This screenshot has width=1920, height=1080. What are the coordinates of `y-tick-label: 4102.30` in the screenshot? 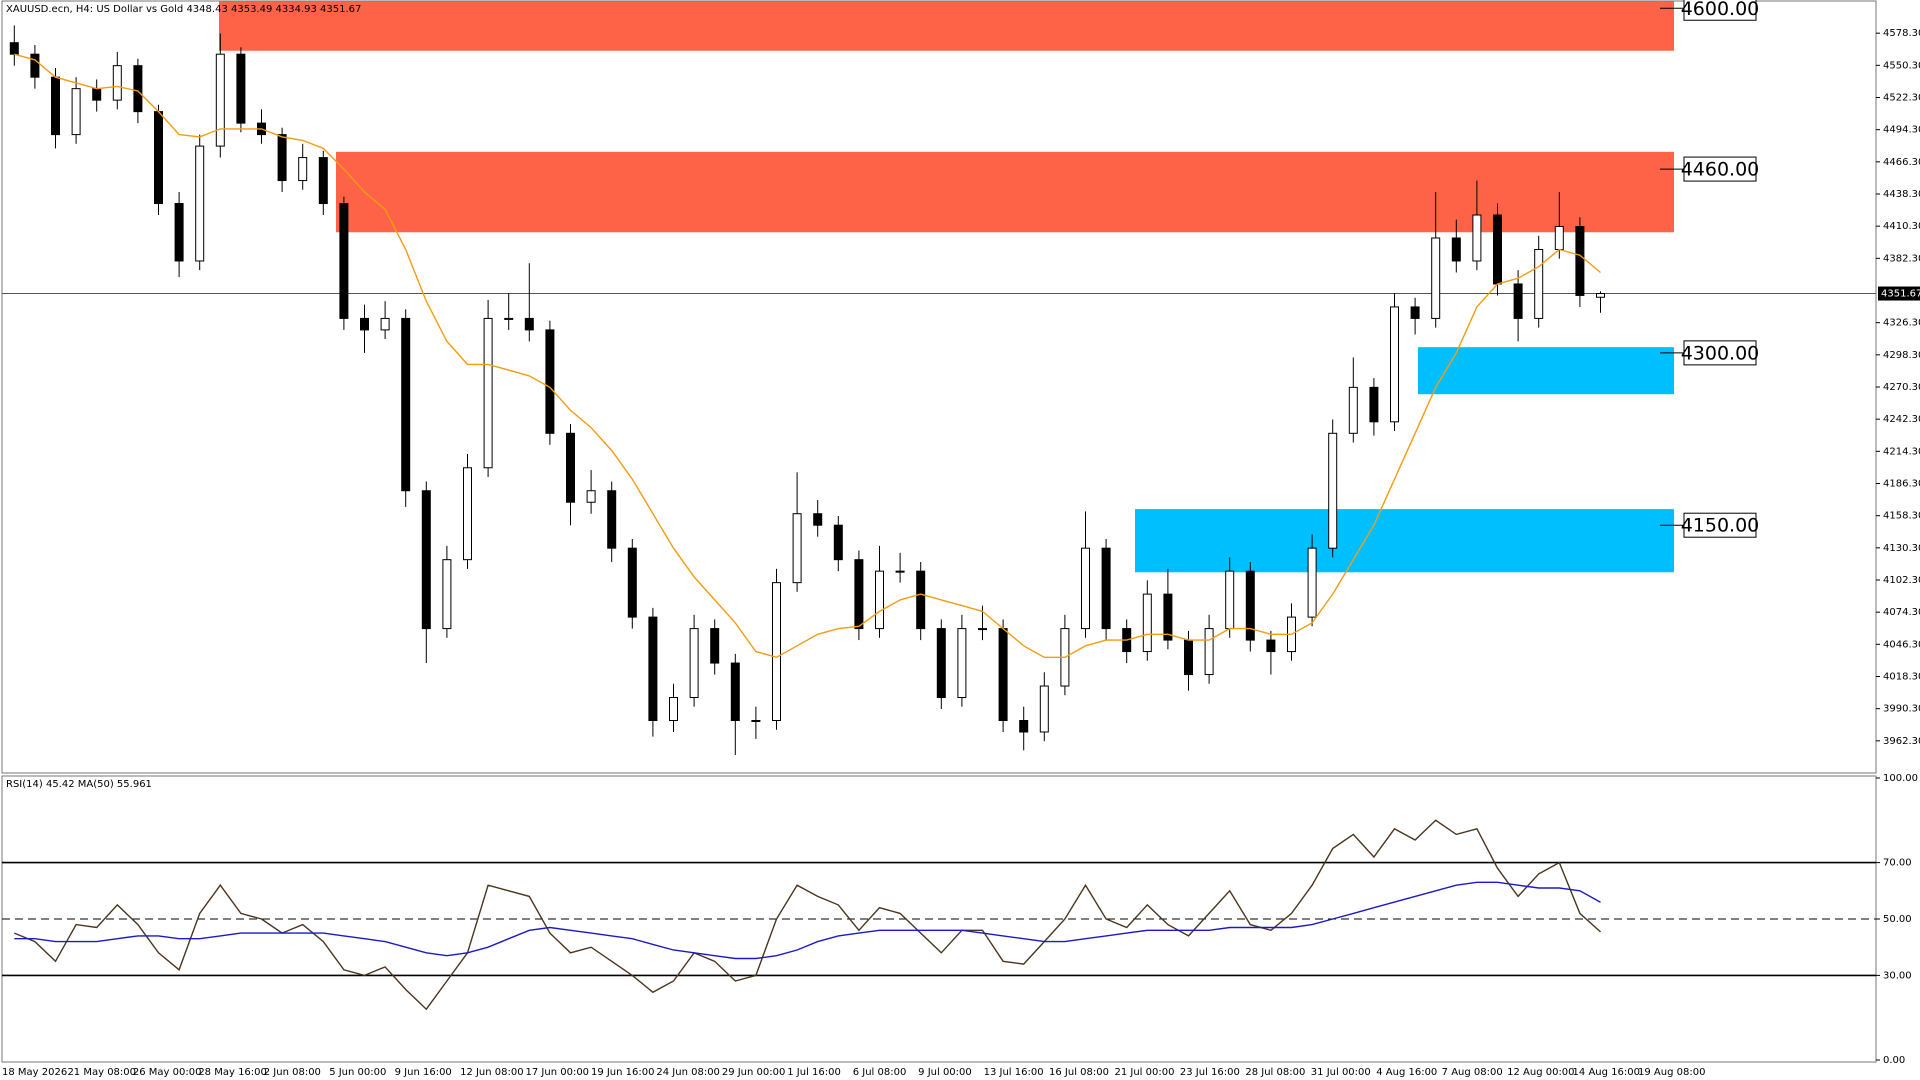 It's located at (1901, 580).